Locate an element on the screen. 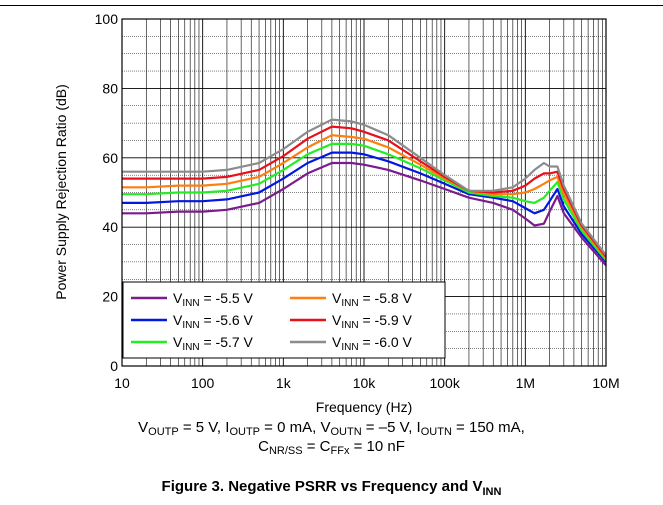 Image resolution: width=663 pixels, height=505 pixels. condition-text: V is located at coordinates (143, 427).